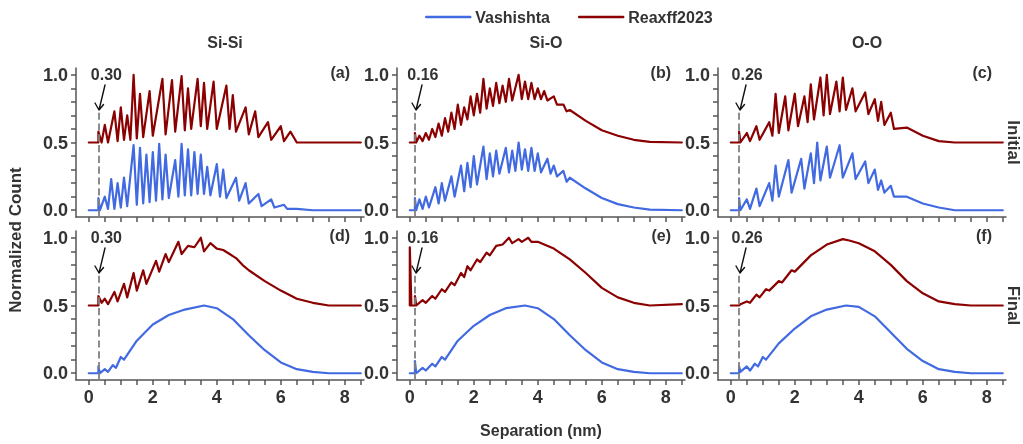  What do you see at coordinates (340, 72) in the screenshot?
I see `annotation: (a)` at bounding box center [340, 72].